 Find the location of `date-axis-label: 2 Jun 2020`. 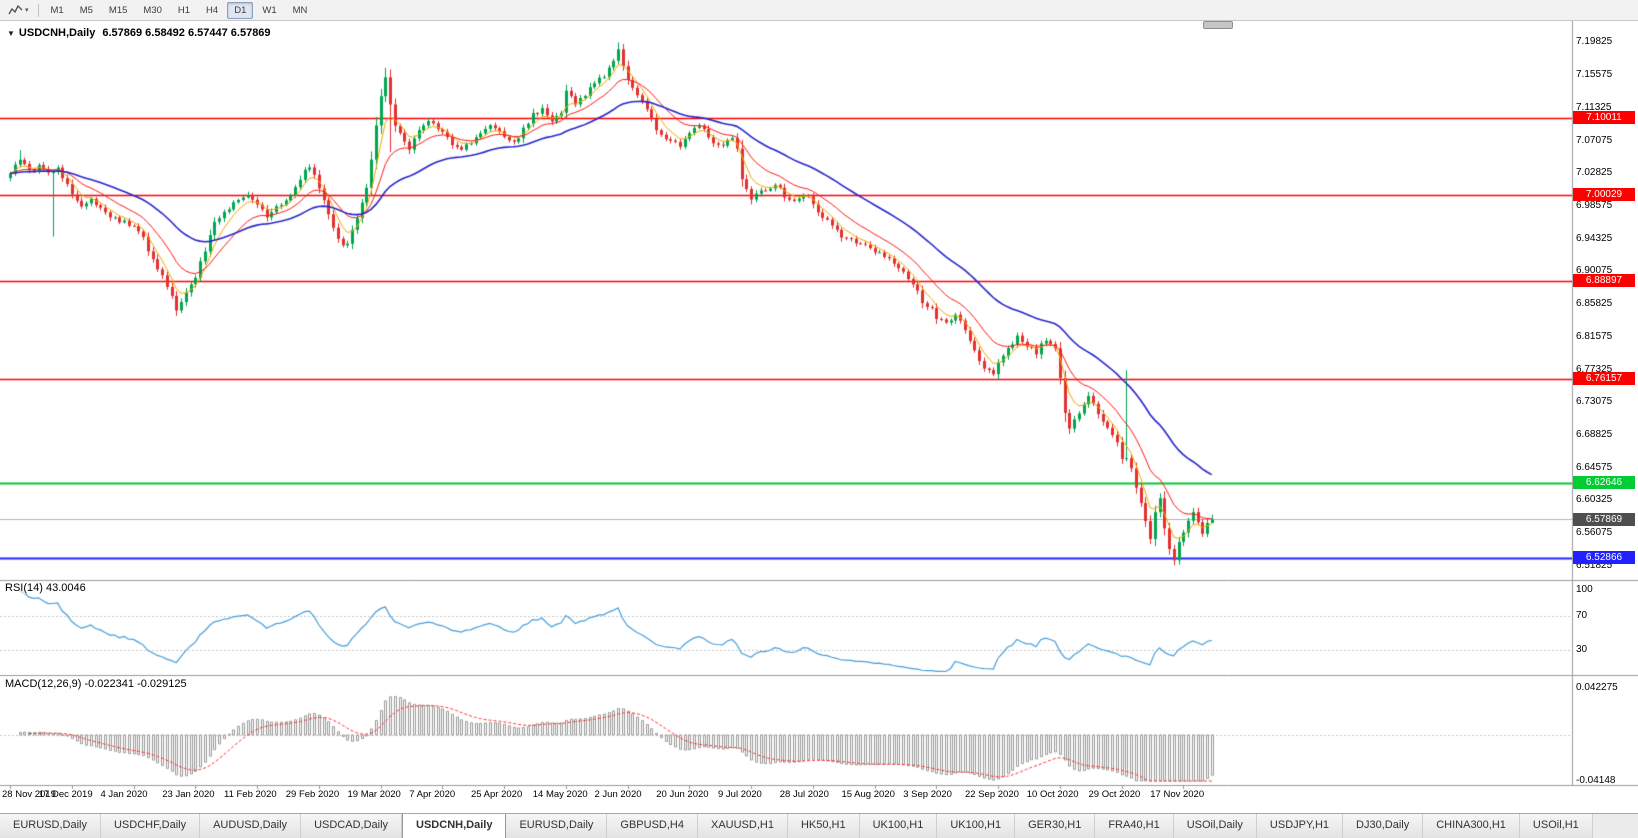

date-axis-label: 2 Jun 2020 is located at coordinates (618, 794).